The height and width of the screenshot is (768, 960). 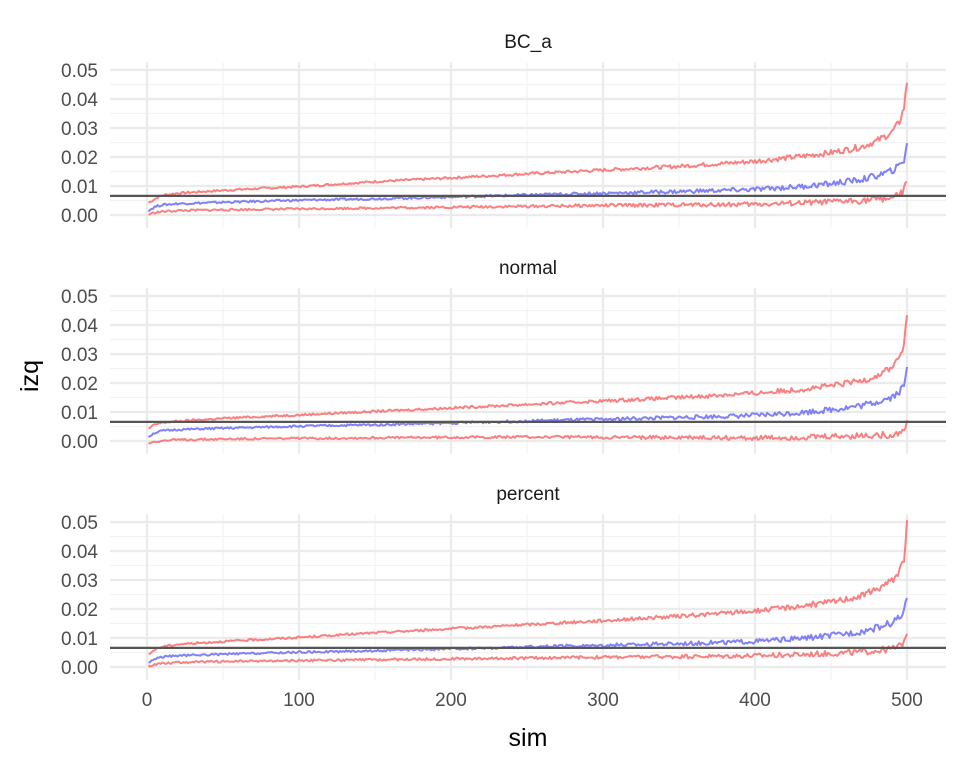 What do you see at coordinates (147, 700) in the screenshot?
I see `x-tick-label: 0` at bounding box center [147, 700].